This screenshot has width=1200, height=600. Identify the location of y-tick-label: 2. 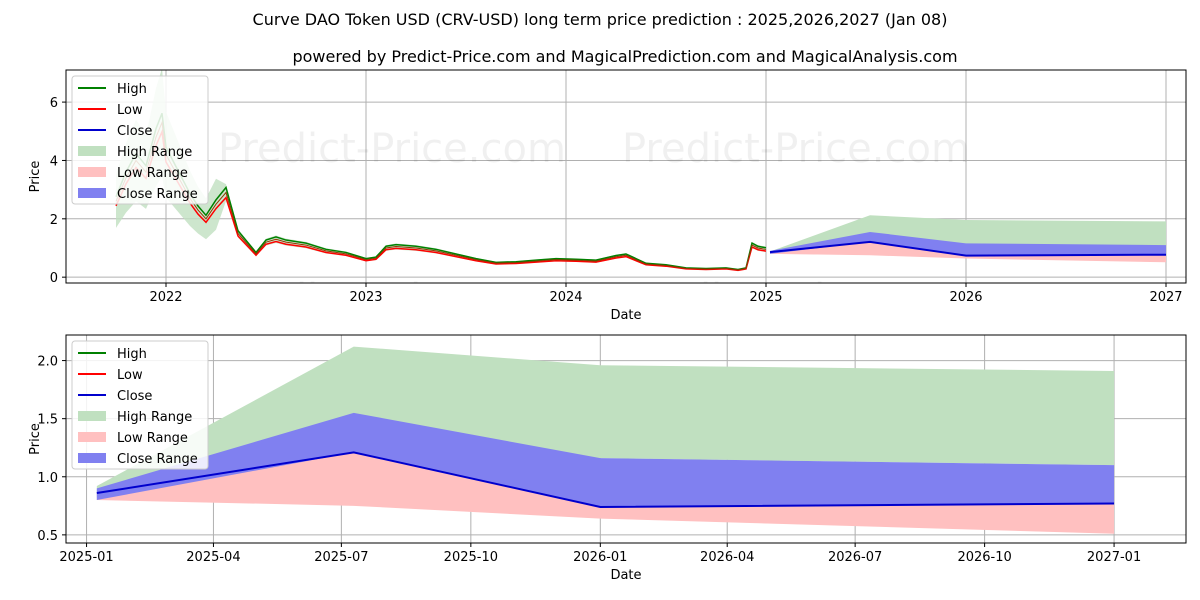
(54, 220).